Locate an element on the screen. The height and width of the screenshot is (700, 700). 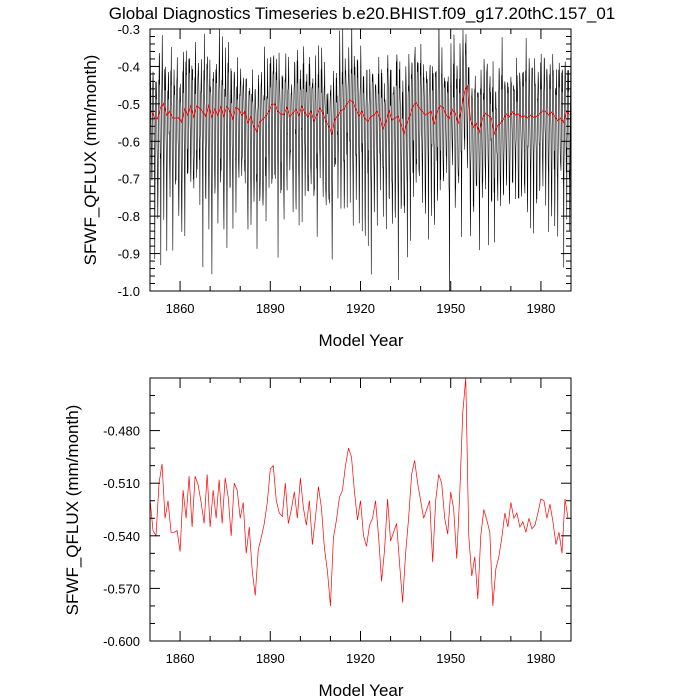
y-tick-label: -0.7 is located at coordinates (129, 179).